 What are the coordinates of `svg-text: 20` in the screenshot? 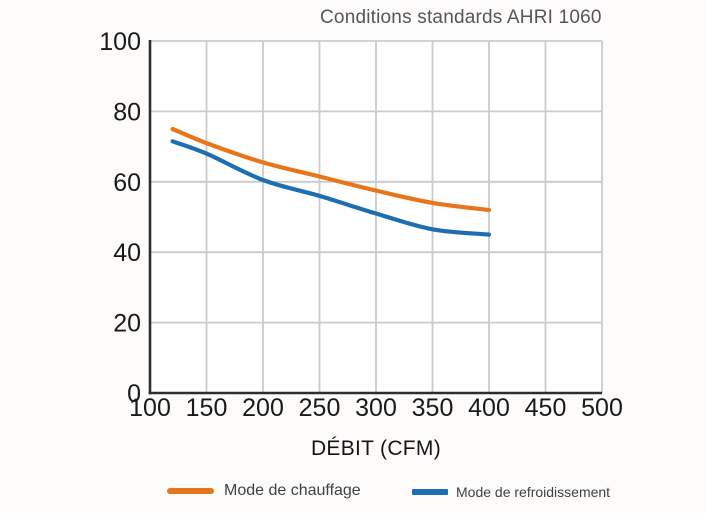 It's located at (127, 324).